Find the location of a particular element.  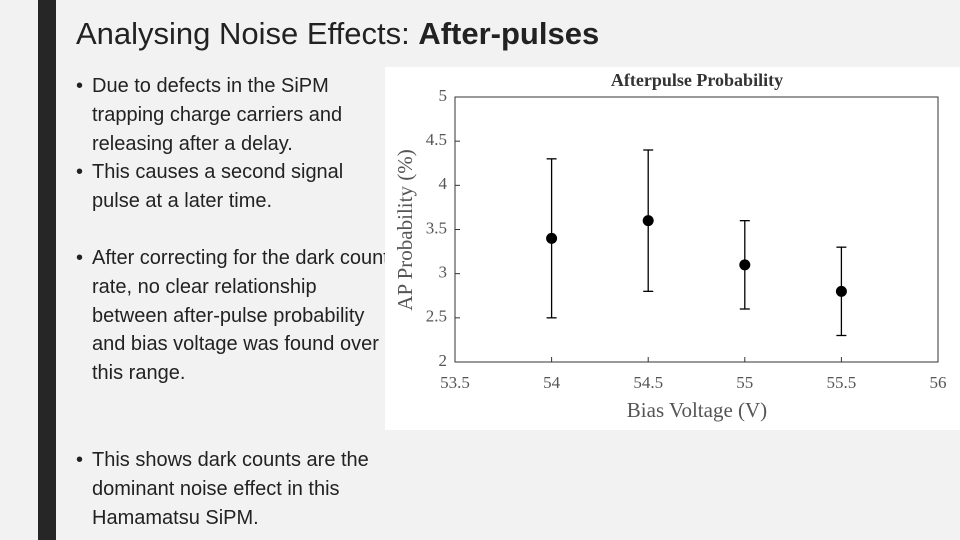

x-tick-label: 54.5 is located at coordinates (648, 382).